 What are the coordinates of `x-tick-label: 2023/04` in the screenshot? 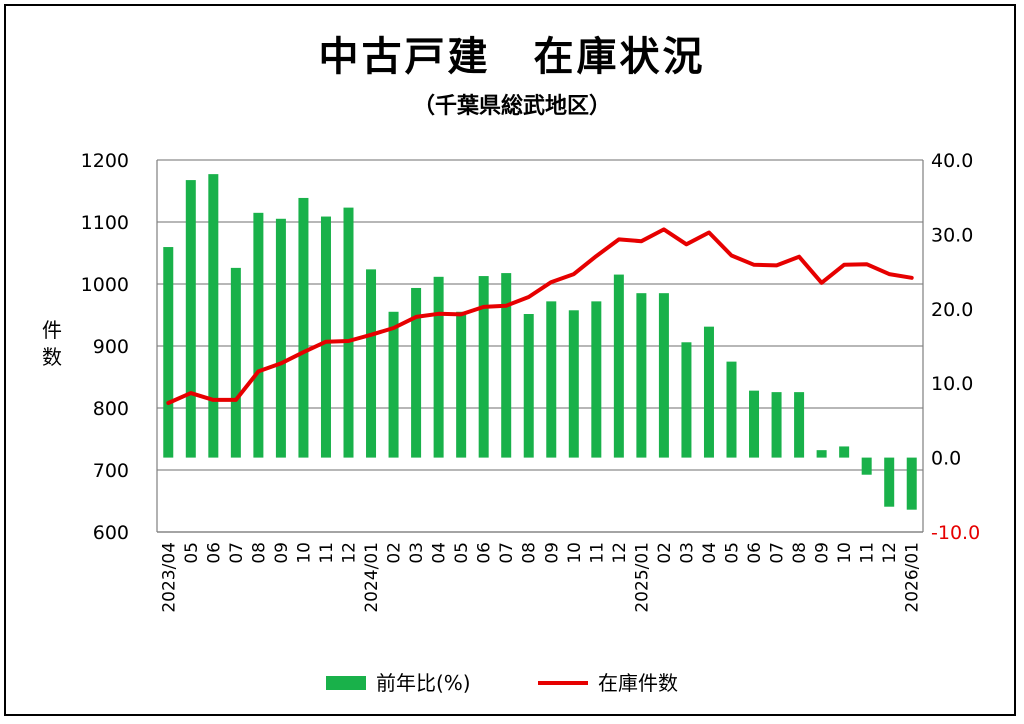 It's located at (169, 577).